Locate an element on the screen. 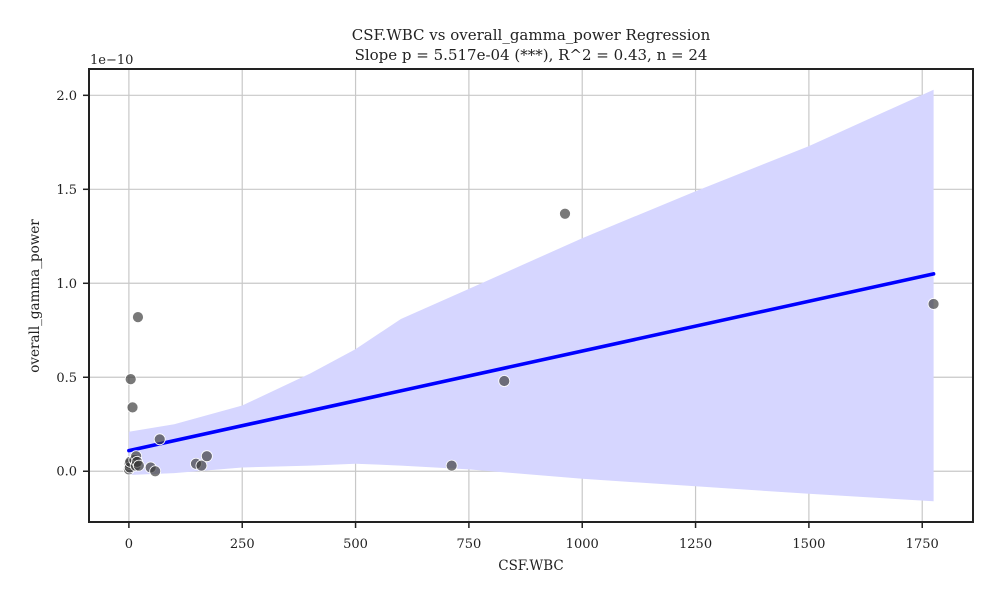 Image resolution: width=1000 pixels, height=600 pixels. x-tick-label: 500 is located at coordinates (355, 544).